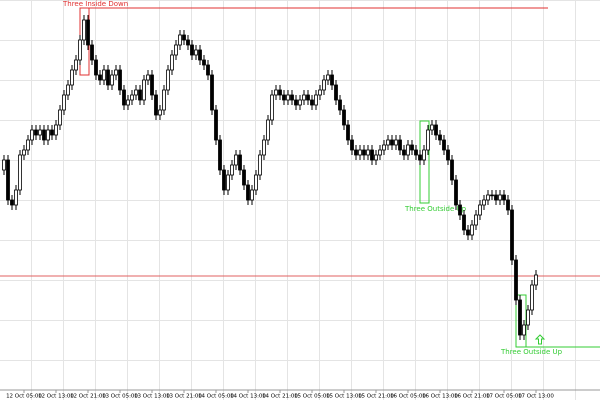 This screenshot has width=600, height=400. Describe the element at coordinates (152, 397) in the screenshot. I see `x-tick-label: 13 Oct 13:00` at that location.